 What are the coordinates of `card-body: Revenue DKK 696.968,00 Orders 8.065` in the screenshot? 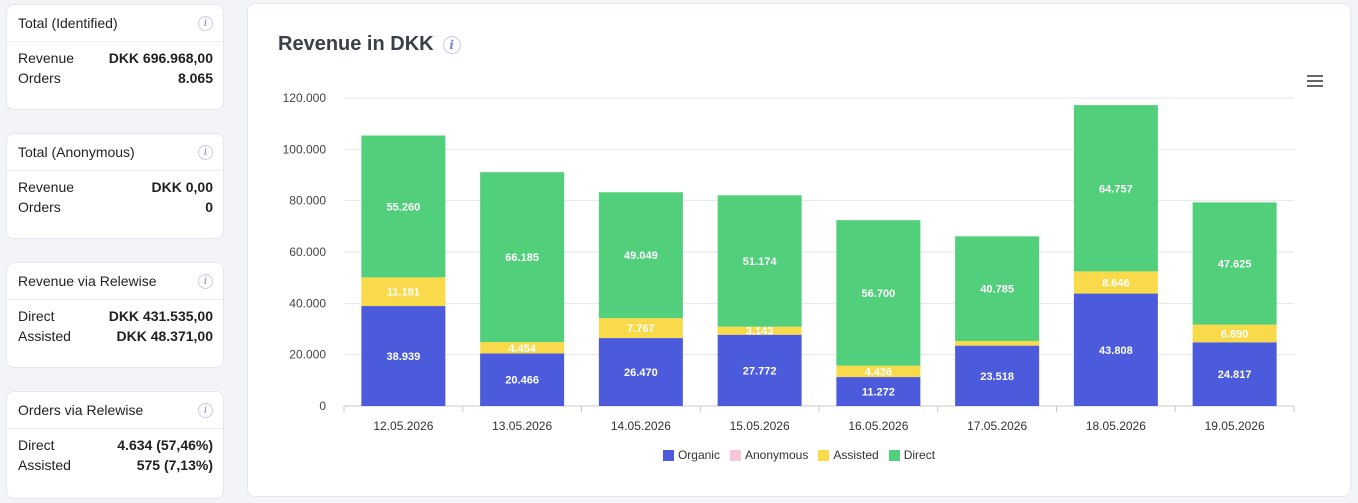 It's located at (115, 65).